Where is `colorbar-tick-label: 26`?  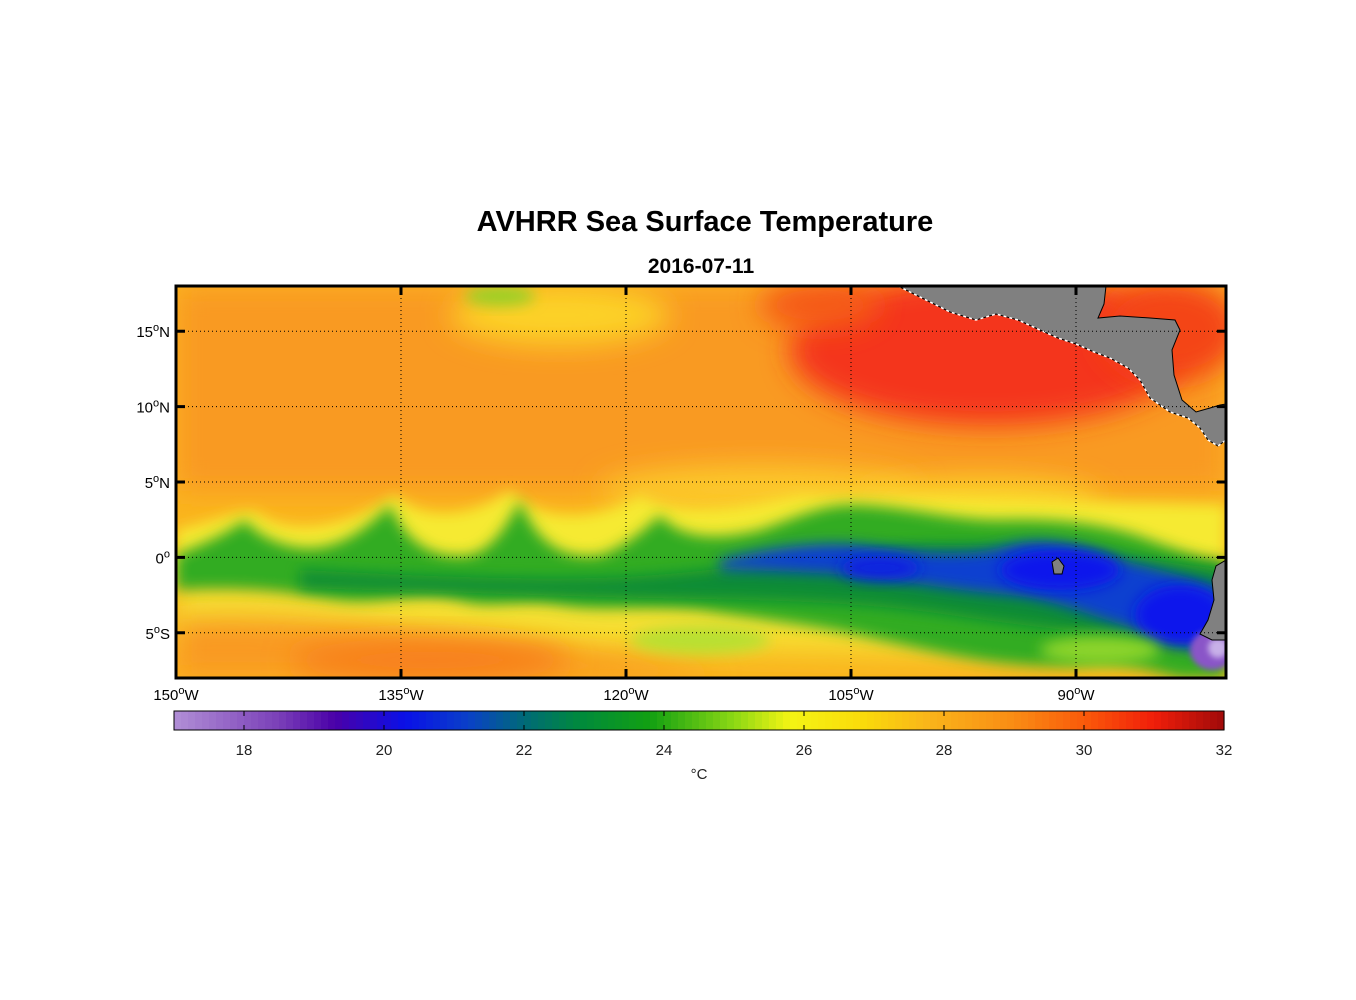
colorbar-tick-label: 26 is located at coordinates (804, 750).